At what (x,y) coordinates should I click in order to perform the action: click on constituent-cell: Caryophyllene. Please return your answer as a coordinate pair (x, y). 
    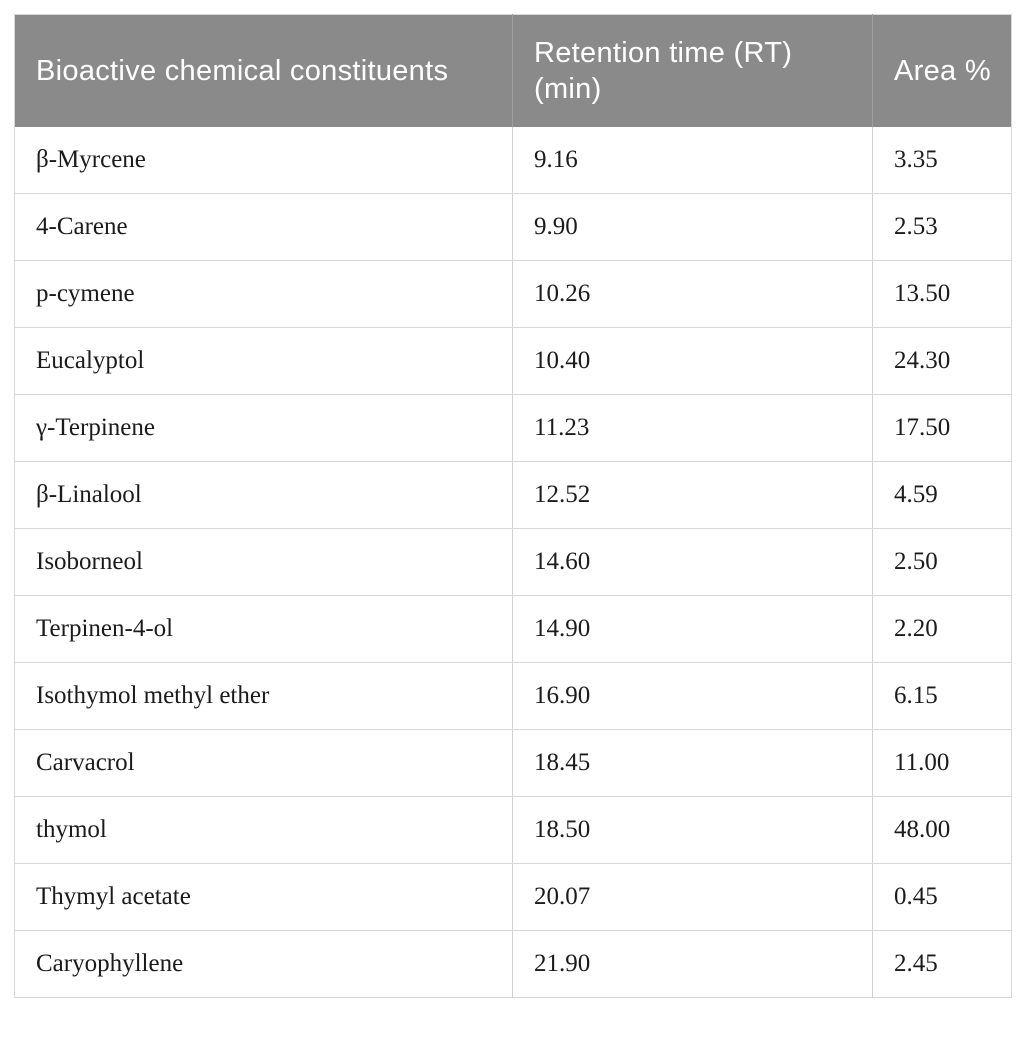
    Looking at the image, I should click on (263, 964).